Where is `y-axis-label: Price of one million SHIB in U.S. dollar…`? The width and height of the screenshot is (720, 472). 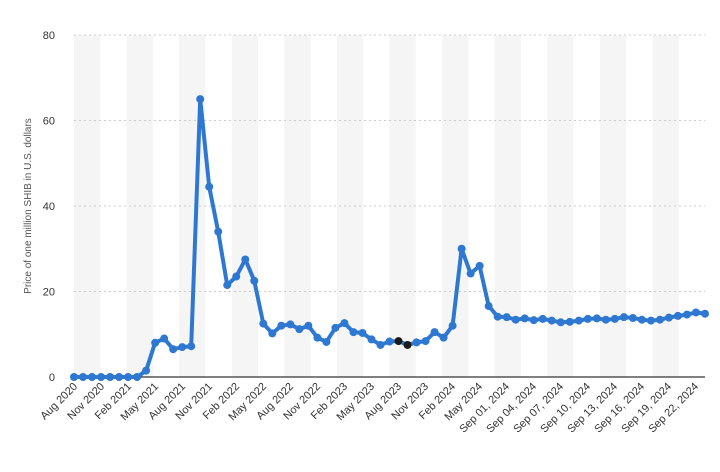
y-axis-label: Price of one million SHIB in U.S. dollar… is located at coordinates (28, 206).